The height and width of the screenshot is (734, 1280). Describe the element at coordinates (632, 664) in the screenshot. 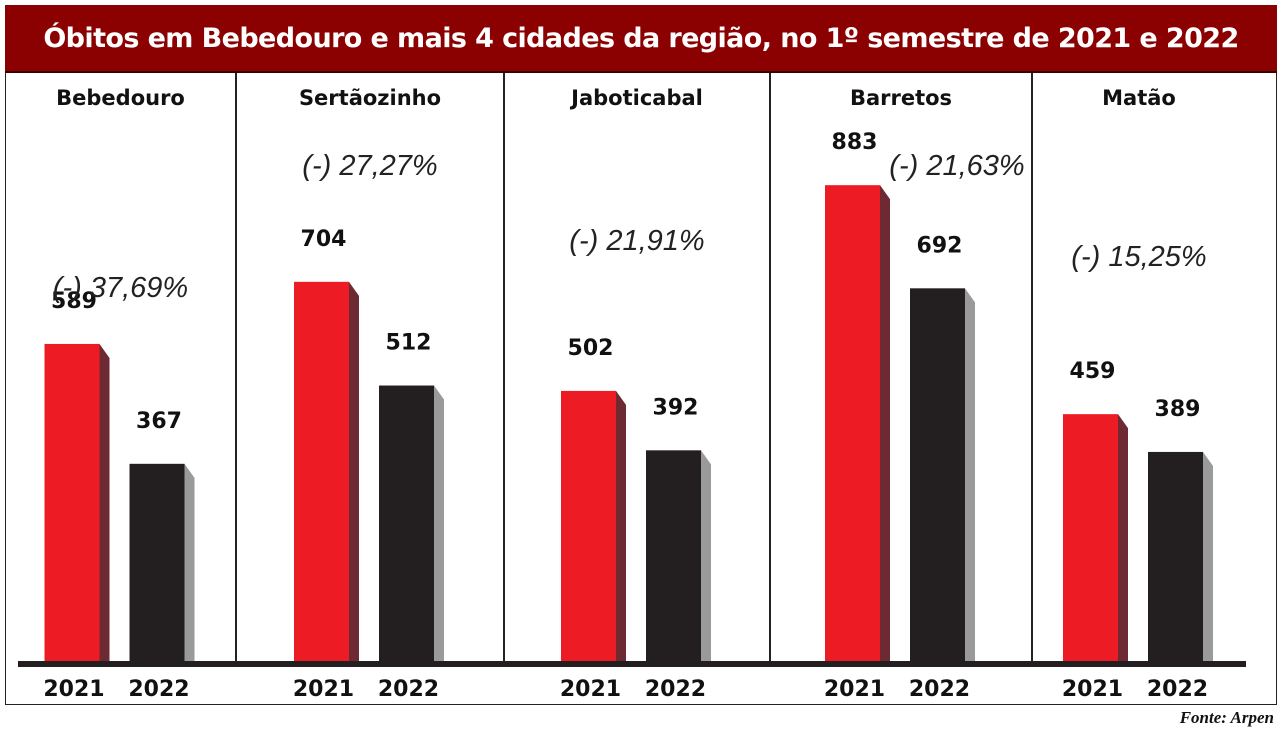

I see `baseline` at that location.